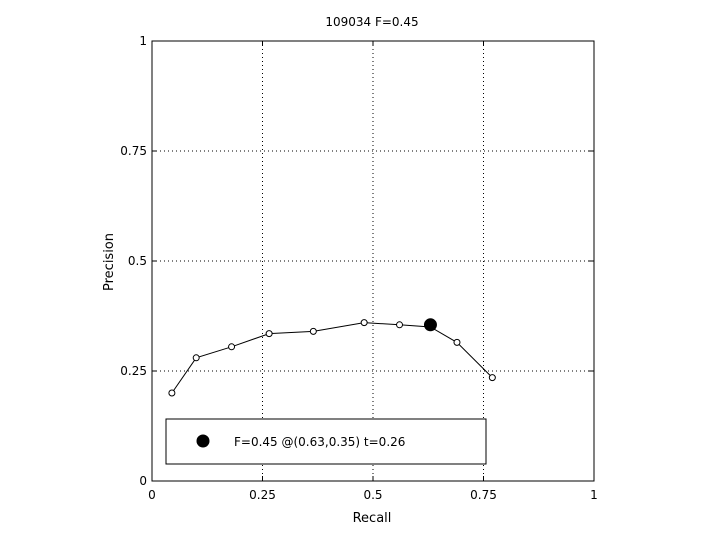 The height and width of the screenshot is (540, 720). I want to click on y-tick-label: 1, so click(143, 41).